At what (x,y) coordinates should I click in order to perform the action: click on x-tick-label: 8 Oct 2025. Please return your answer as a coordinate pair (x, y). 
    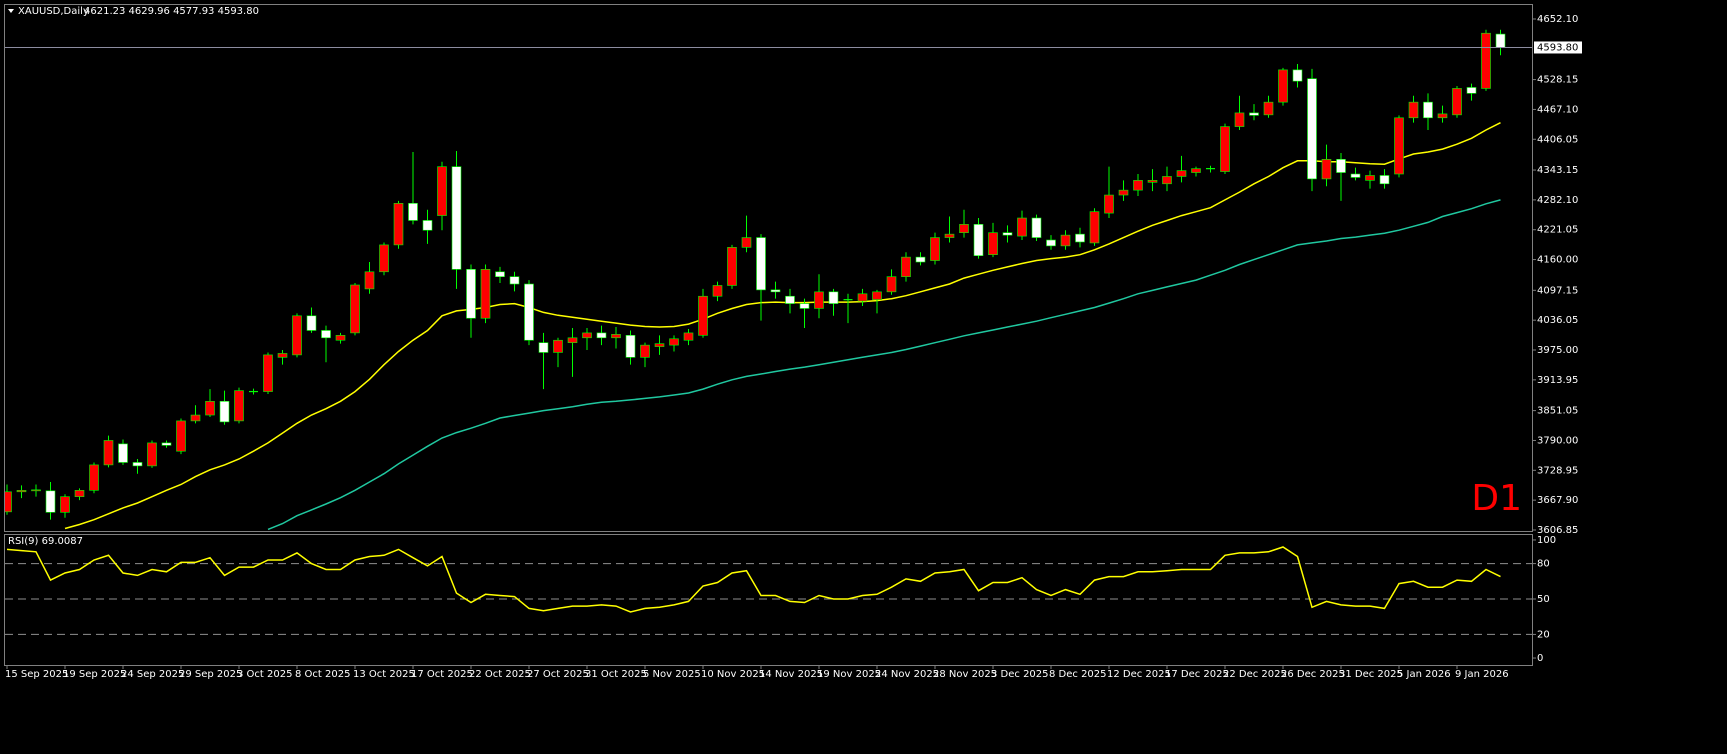
    Looking at the image, I should click on (322, 674).